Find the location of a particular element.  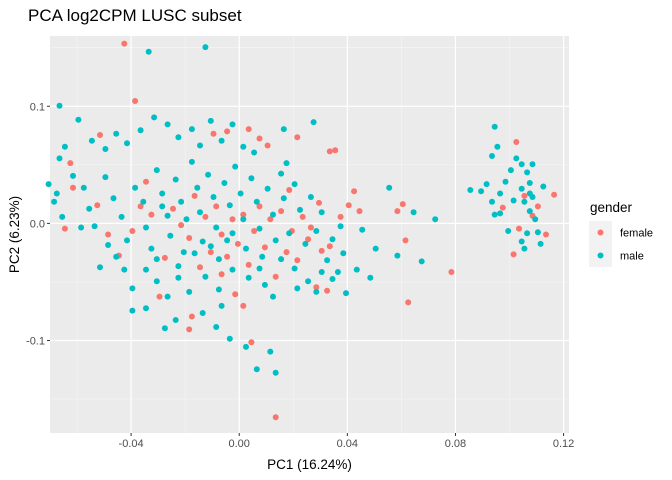

legend: gender female male is located at coordinates (621, 233).